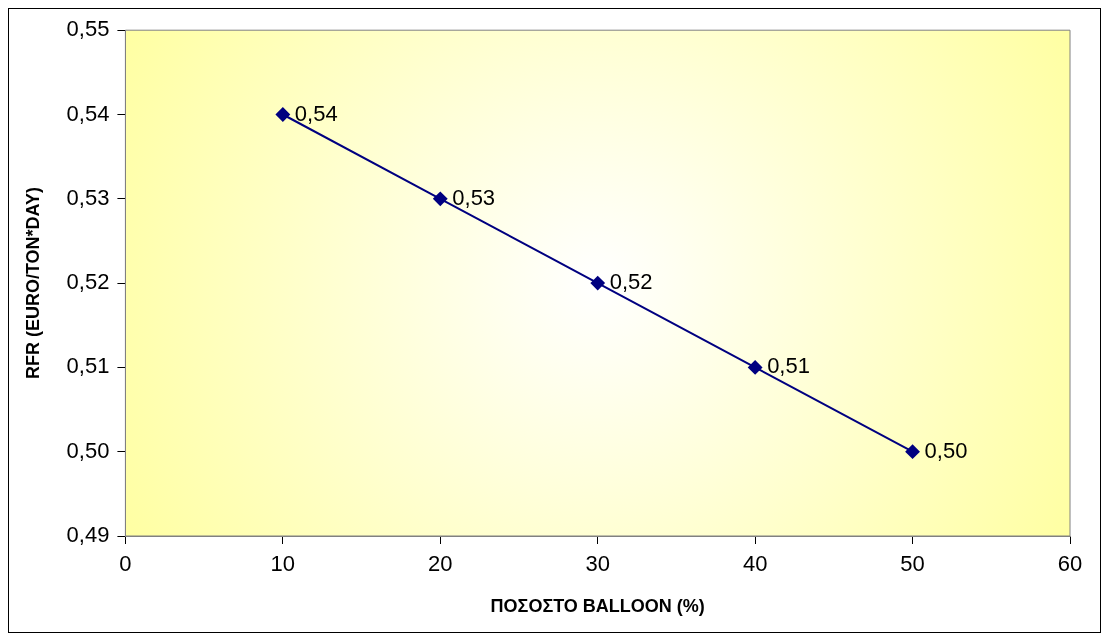 This screenshot has width=1109, height=641. I want to click on x-tick-label: 40, so click(755, 564).